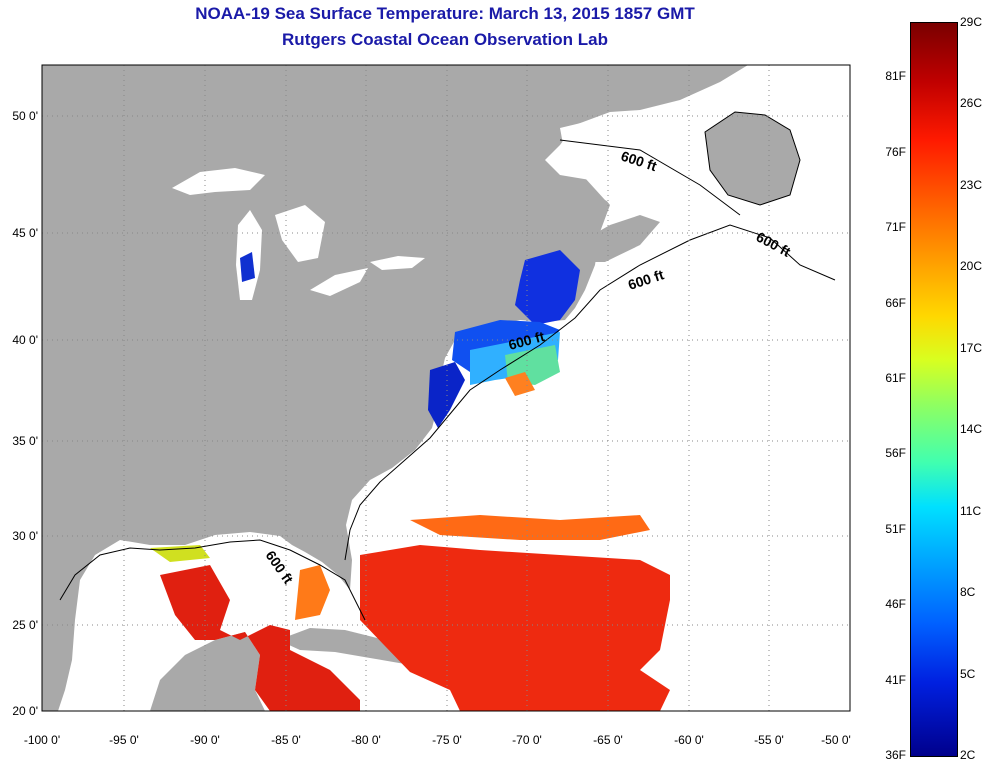 This screenshot has height=770, width=984. What do you see at coordinates (968, 592) in the screenshot?
I see `colorbar-celsius-label: 8C` at bounding box center [968, 592].